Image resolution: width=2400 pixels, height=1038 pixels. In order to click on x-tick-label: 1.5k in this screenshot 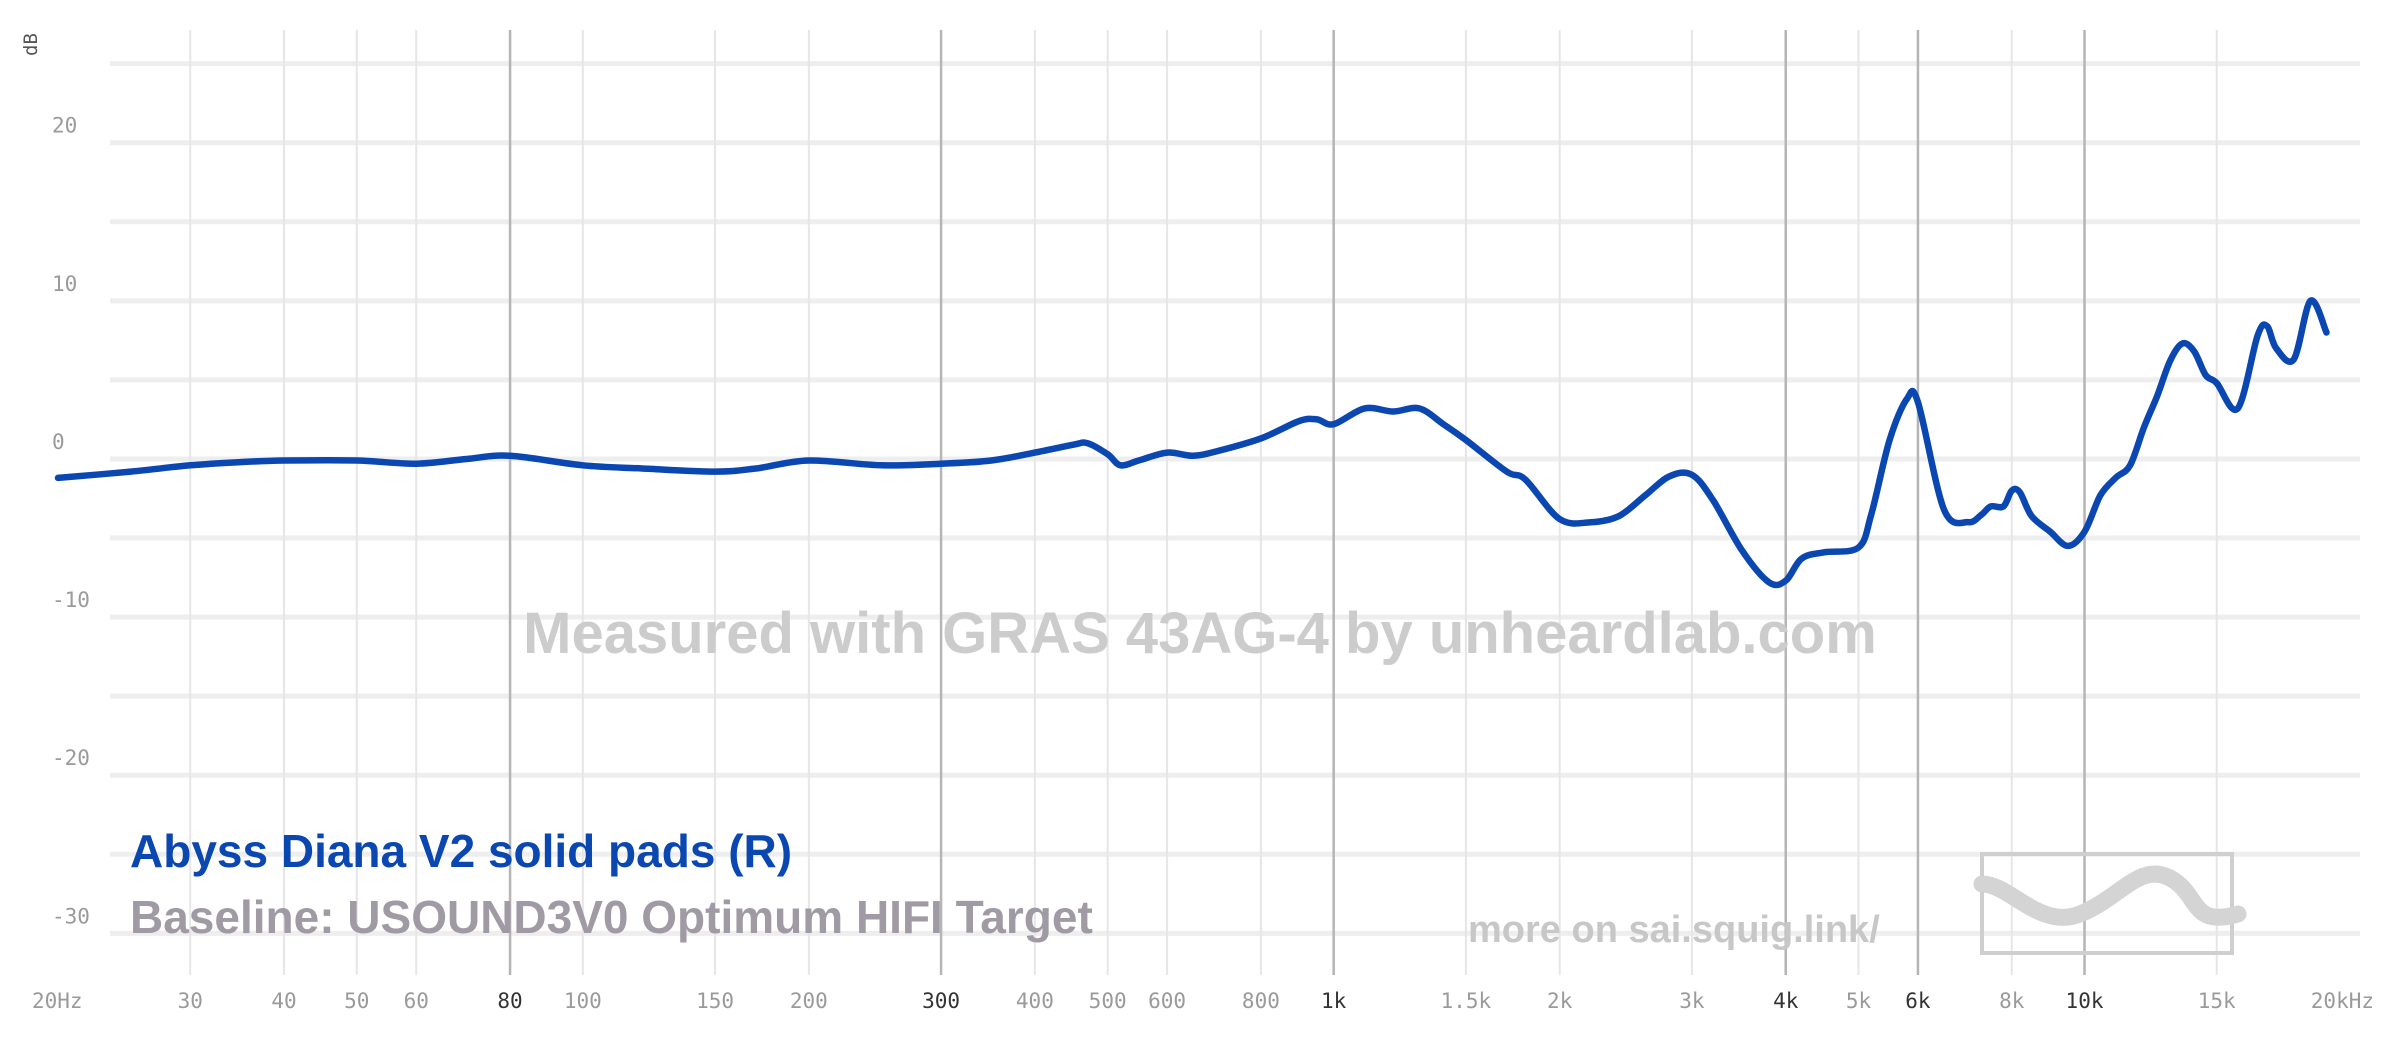, I will do `click(1466, 1001)`.